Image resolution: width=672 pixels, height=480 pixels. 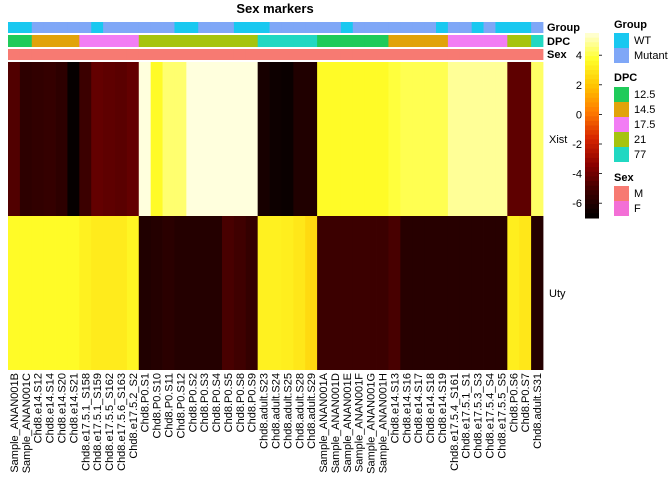 What do you see at coordinates (526, 402) in the screenshot?
I see `column-label: Chd8.P0.S7` at bounding box center [526, 402].